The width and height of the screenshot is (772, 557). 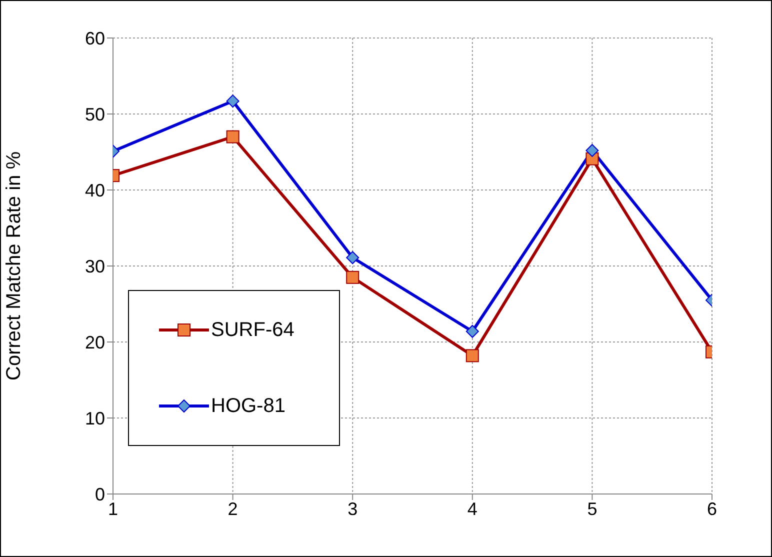 What do you see at coordinates (94, 418) in the screenshot?
I see `y-tick-label: 10` at bounding box center [94, 418].